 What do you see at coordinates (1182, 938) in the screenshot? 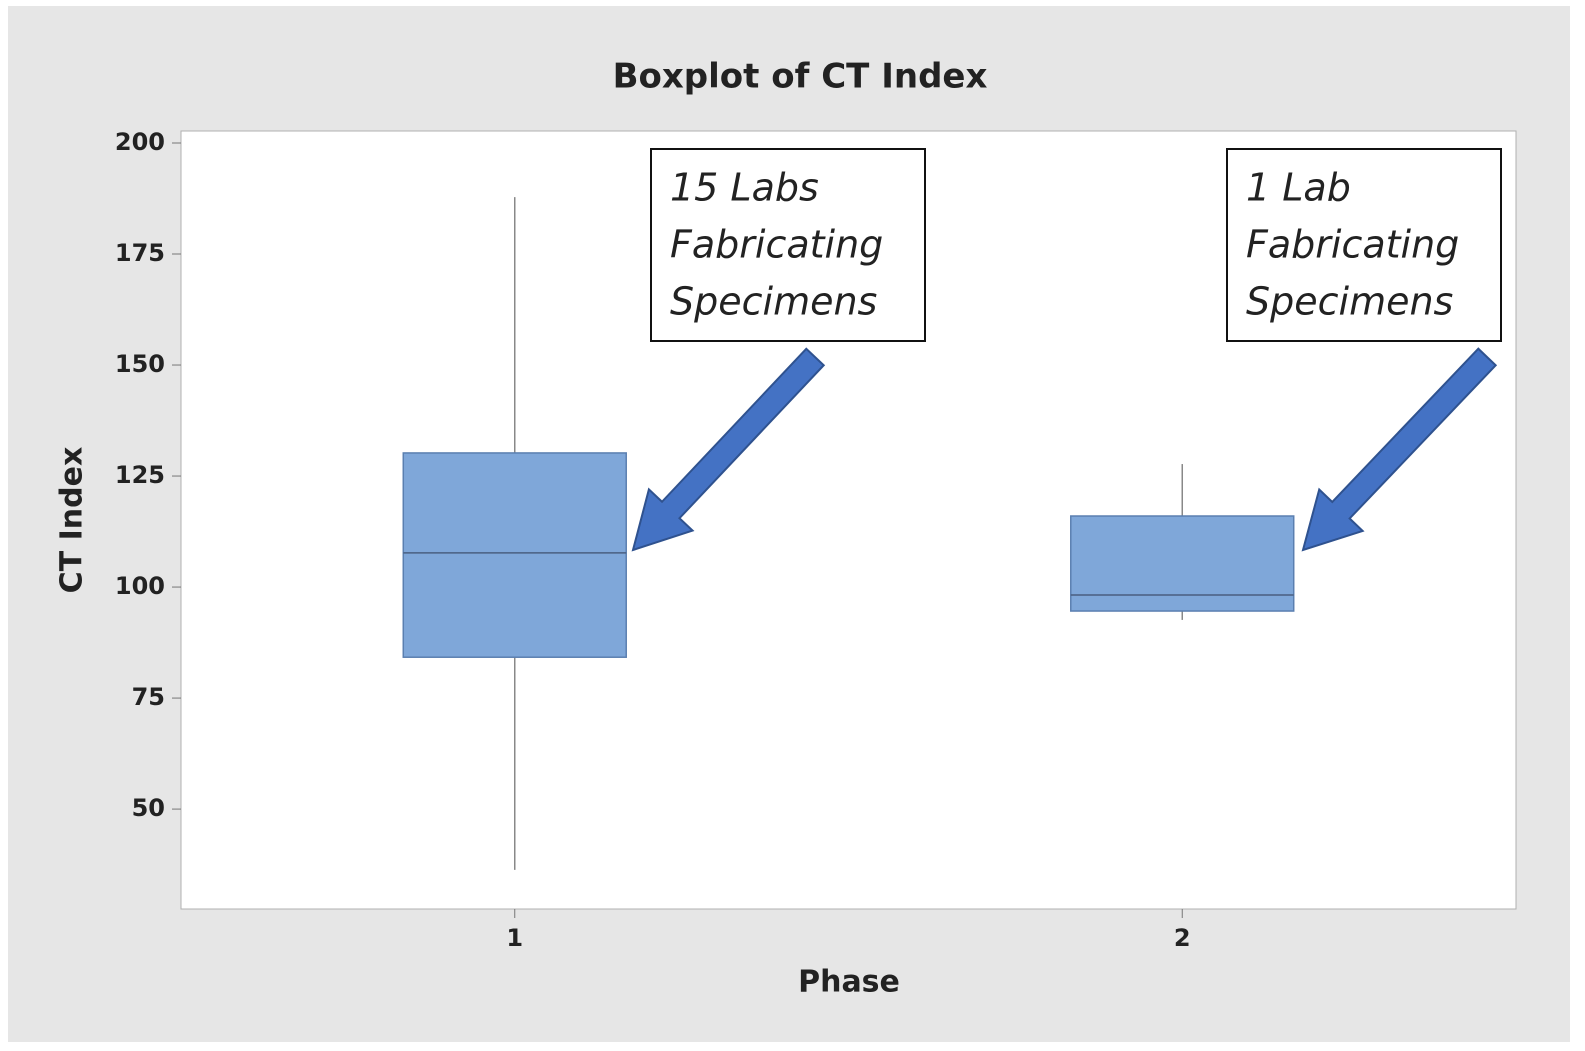
I see `x-tick-label: 2` at bounding box center [1182, 938].